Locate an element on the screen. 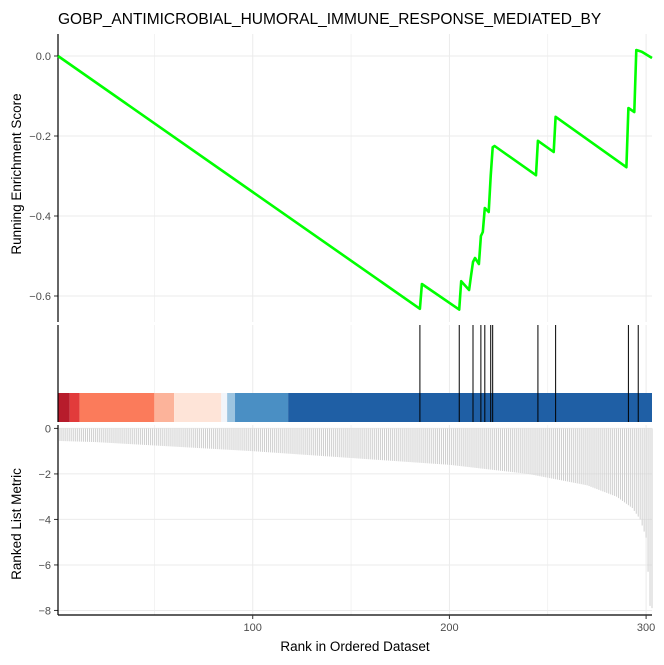 The width and height of the screenshot is (664, 665). y-tick-label: −0.6 is located at coordinates (40, 297).